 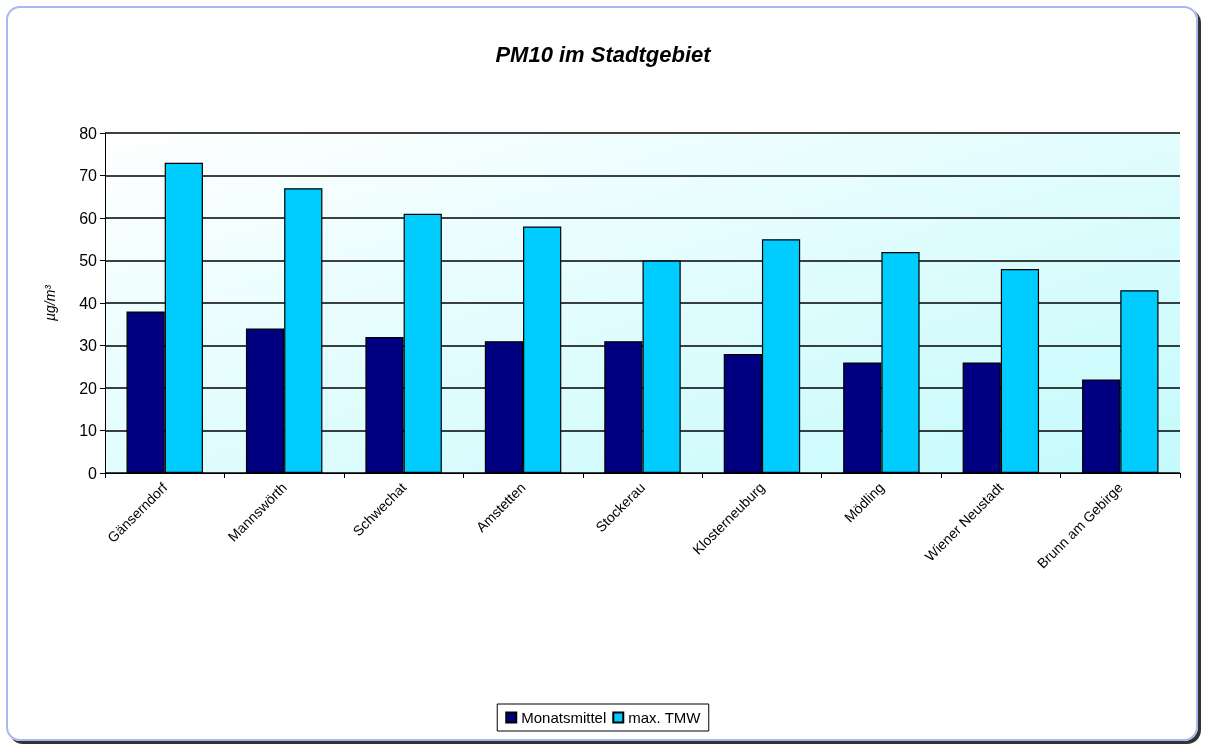 What do you see at coordinates (88, 218) in the screenshot?
I see `y-tick-label: 60` at bounding box center [88, 218].